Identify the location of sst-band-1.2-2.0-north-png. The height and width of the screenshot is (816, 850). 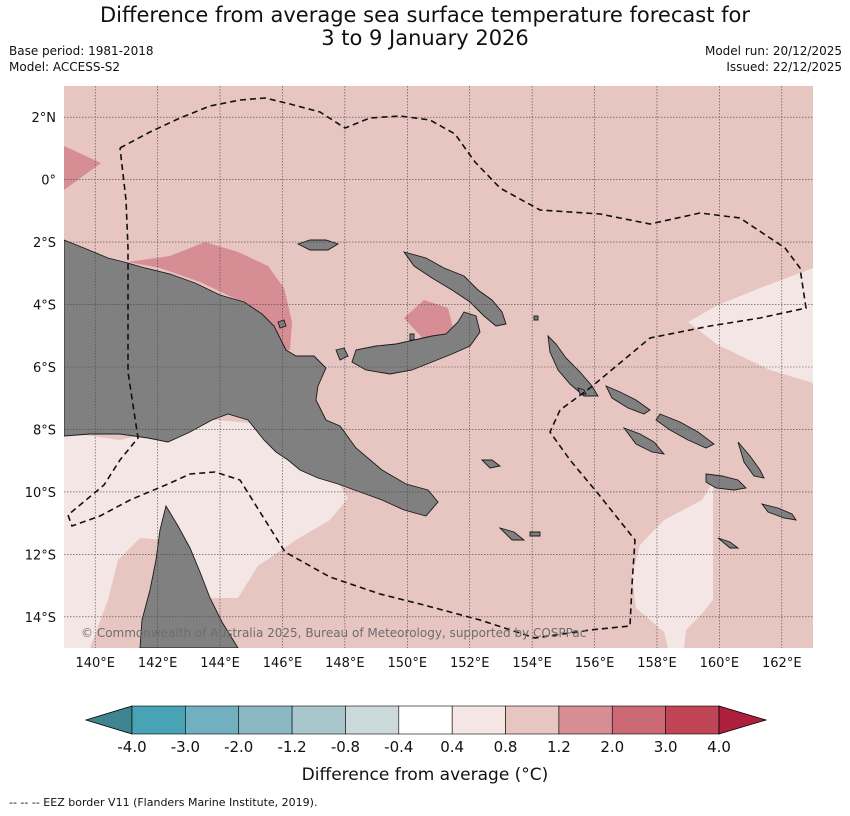
(210, 296).